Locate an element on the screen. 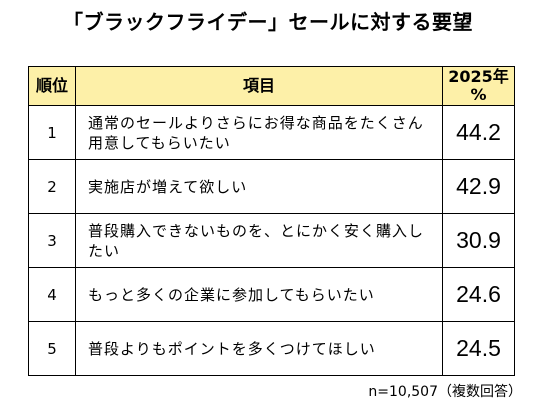  rank-cell: 5 is located at coordinates (52, 348).